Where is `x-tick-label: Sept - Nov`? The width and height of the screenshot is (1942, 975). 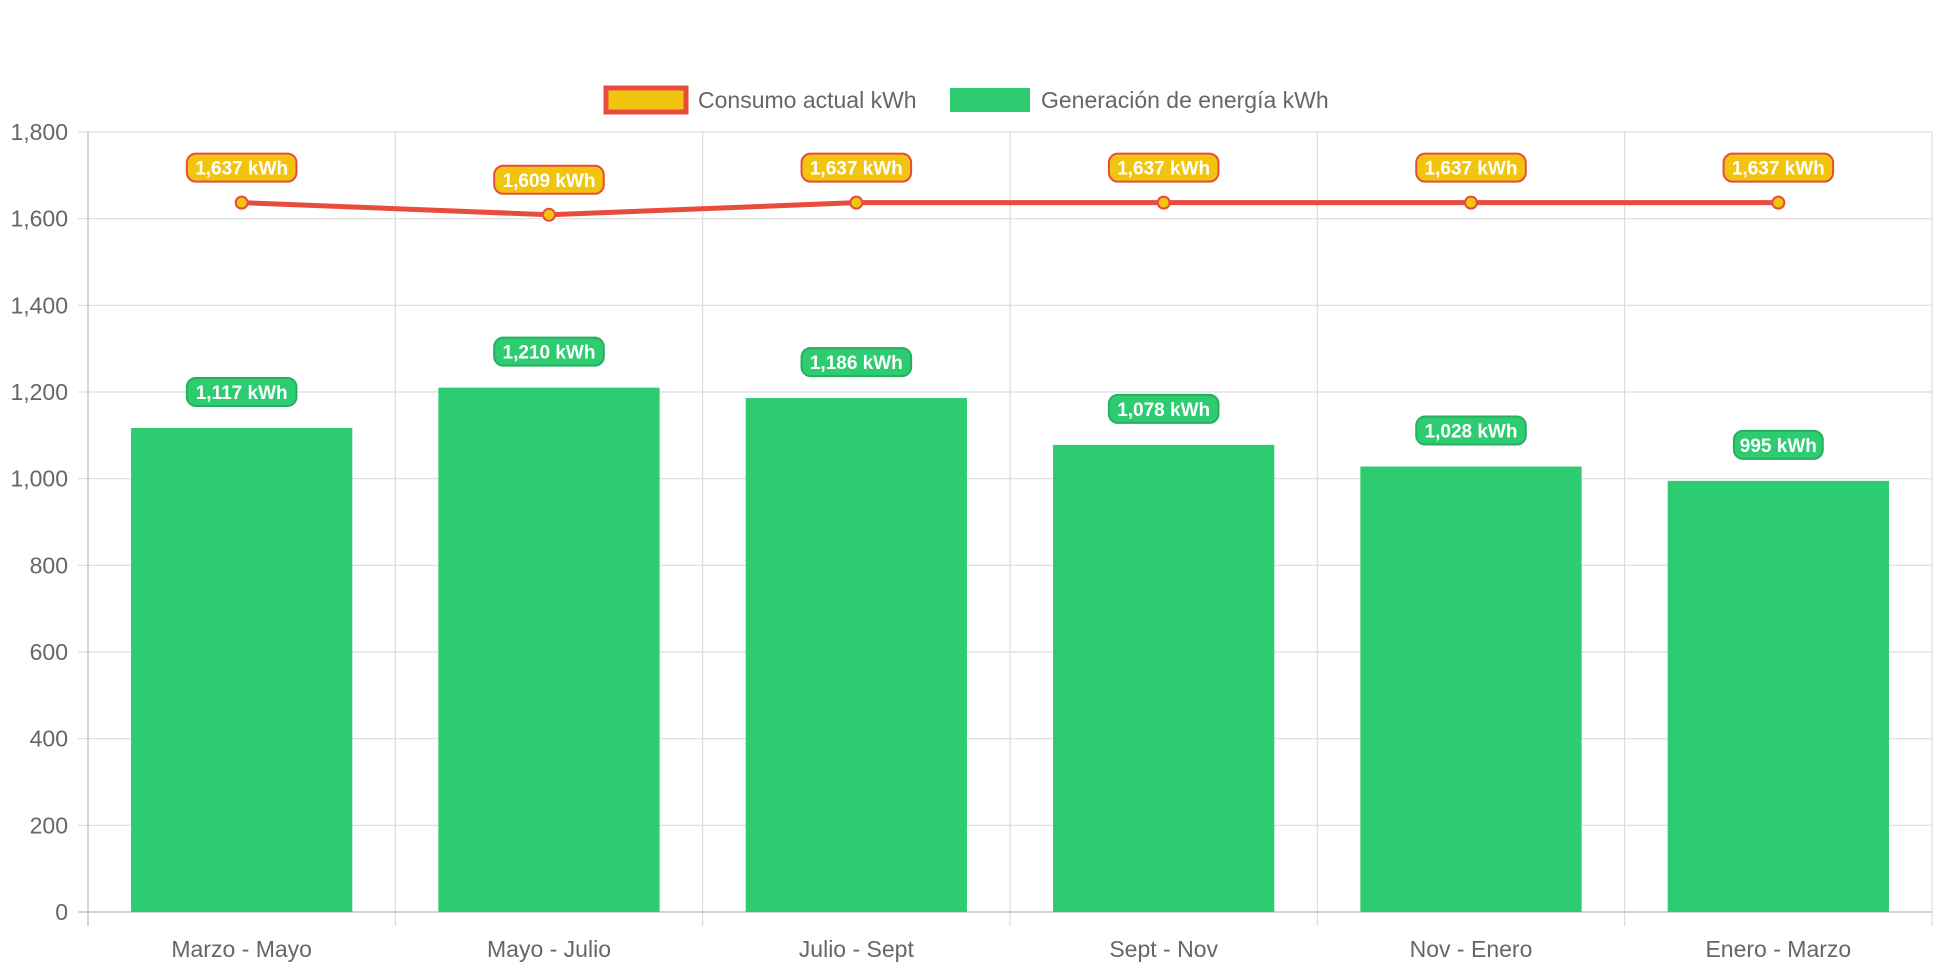 x-tick-label: Sept - Nov is located at coordinates (1163, 949).